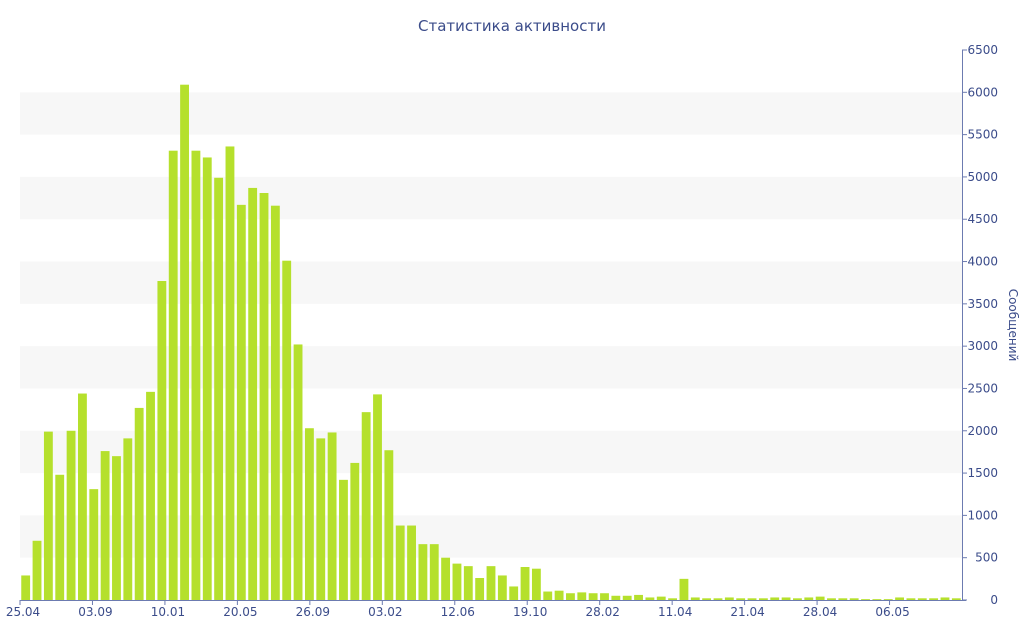 The image size is (1024, 640). I want to click on y-tick-label: 6000, so click(982, 92).